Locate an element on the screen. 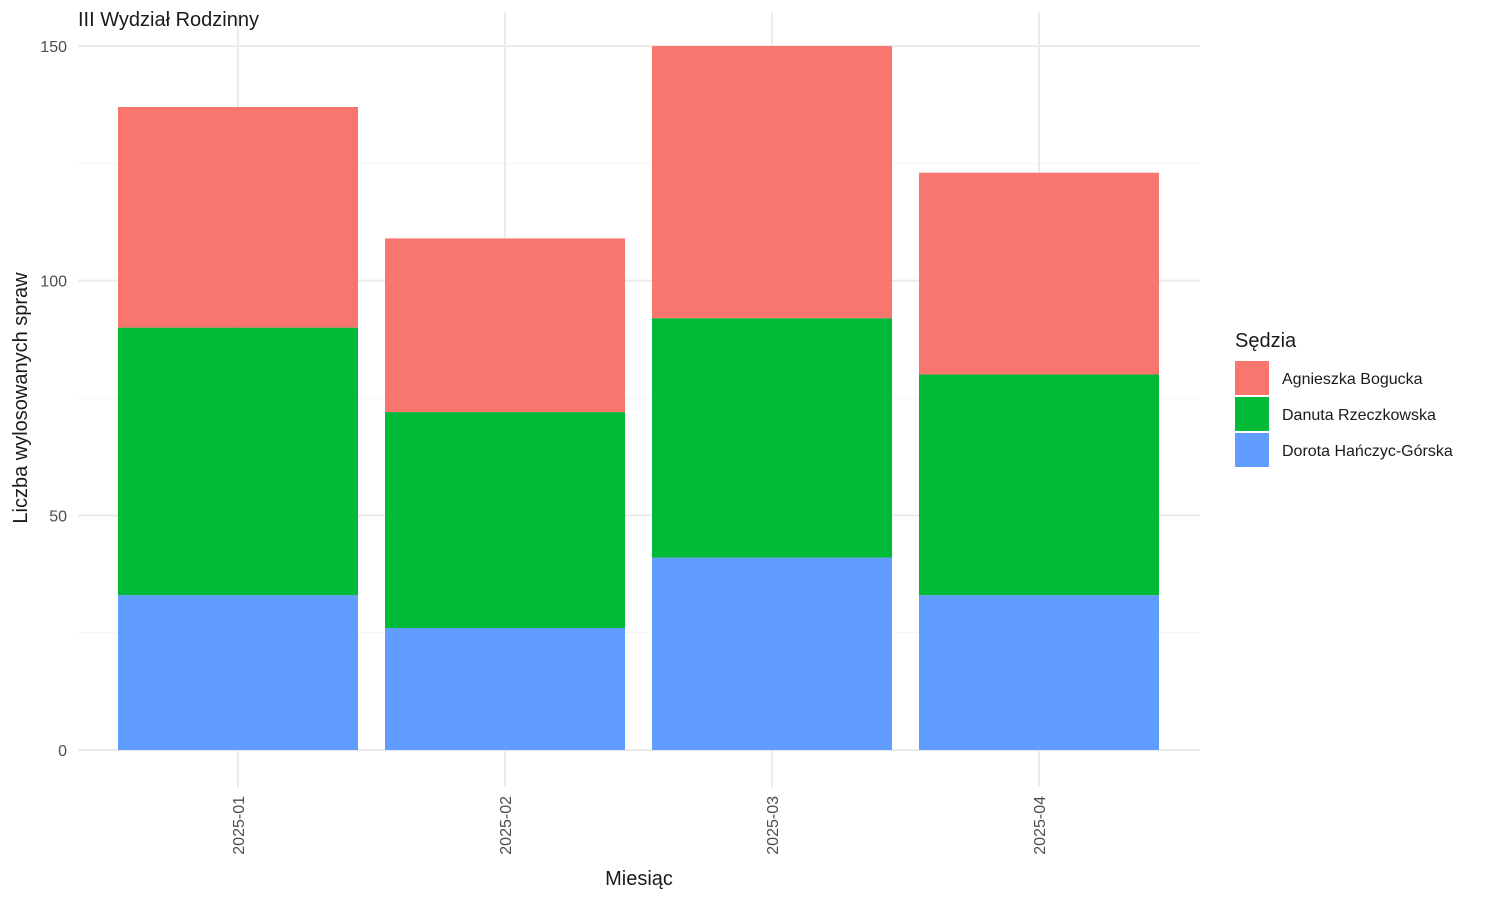  legend-label: Dorota Hańczyc-Górska is located at coordinates (1367, 451).